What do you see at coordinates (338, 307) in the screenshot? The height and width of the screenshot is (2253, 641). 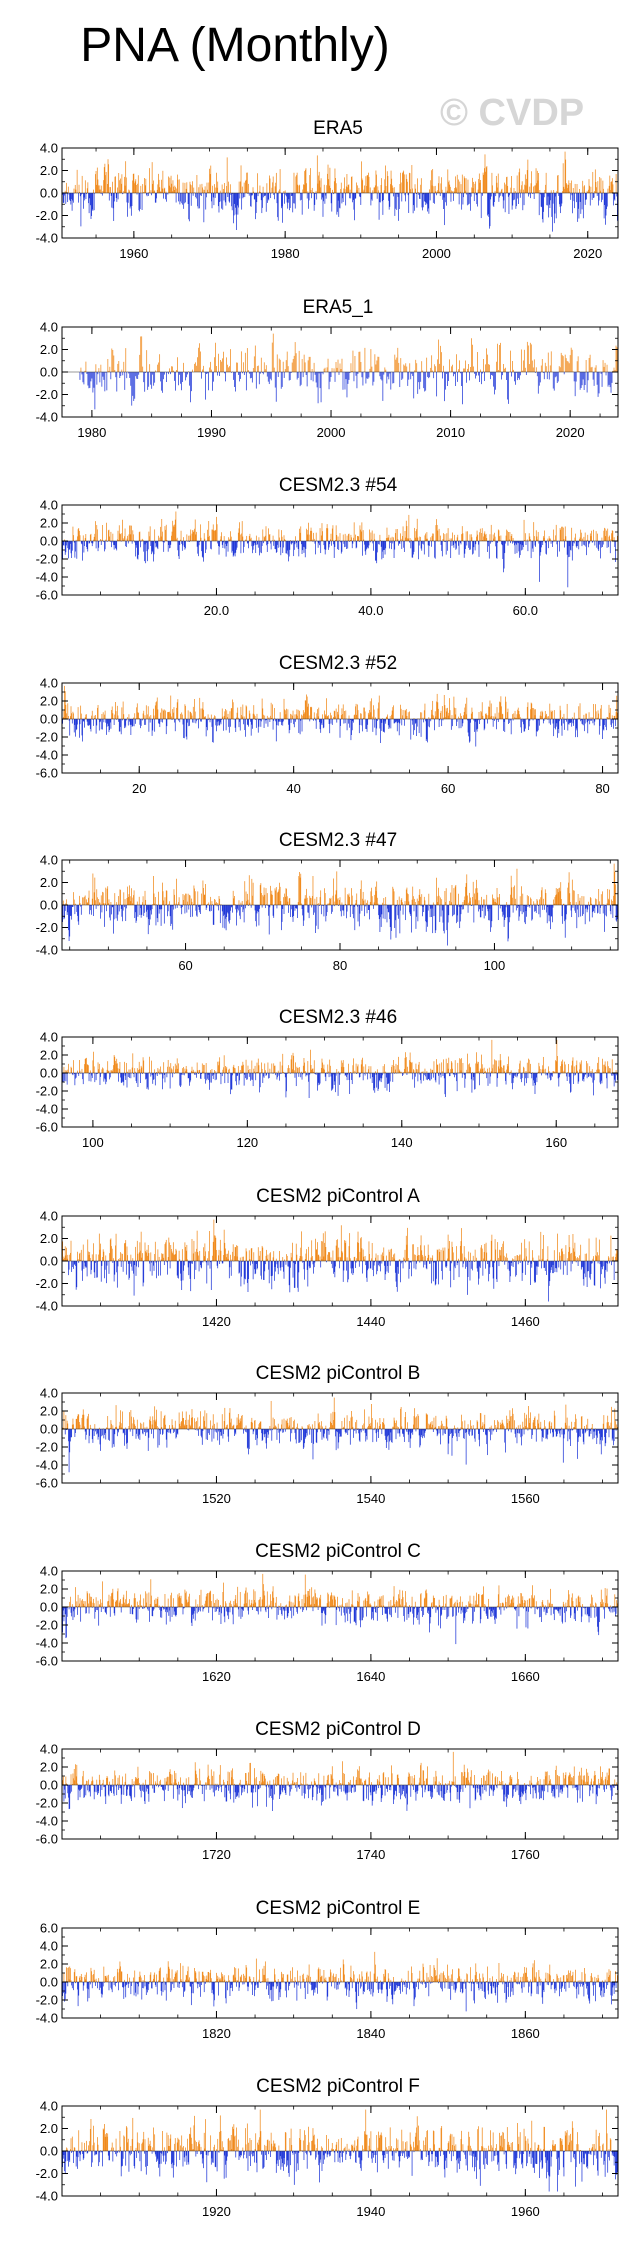 I see `panel-title: ERA5_1` at bounding box center [338, 307].